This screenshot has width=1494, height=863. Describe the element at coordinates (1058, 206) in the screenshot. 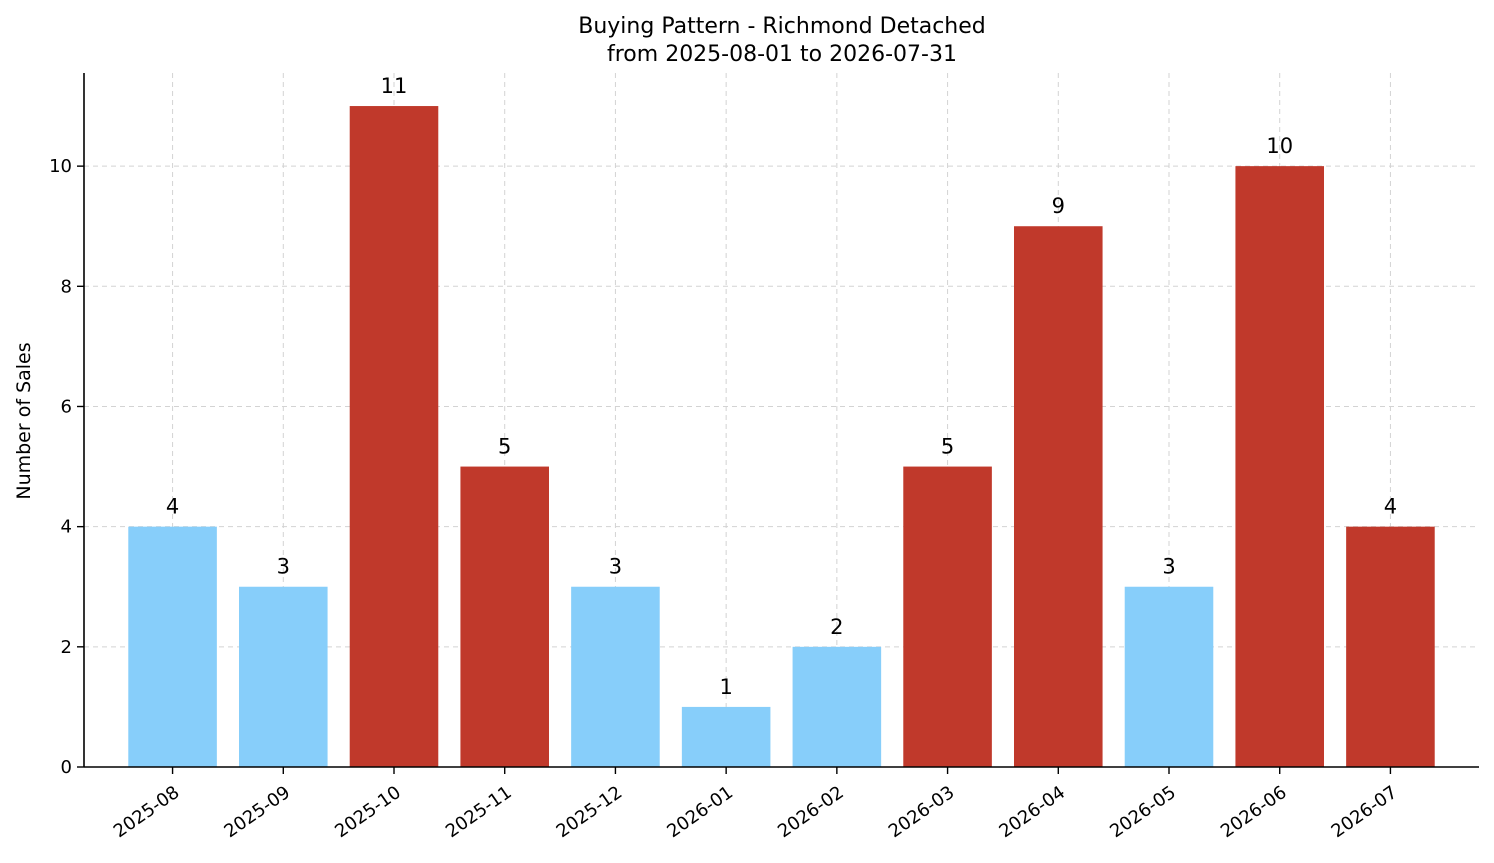

I see `data-label: 9` at that location.